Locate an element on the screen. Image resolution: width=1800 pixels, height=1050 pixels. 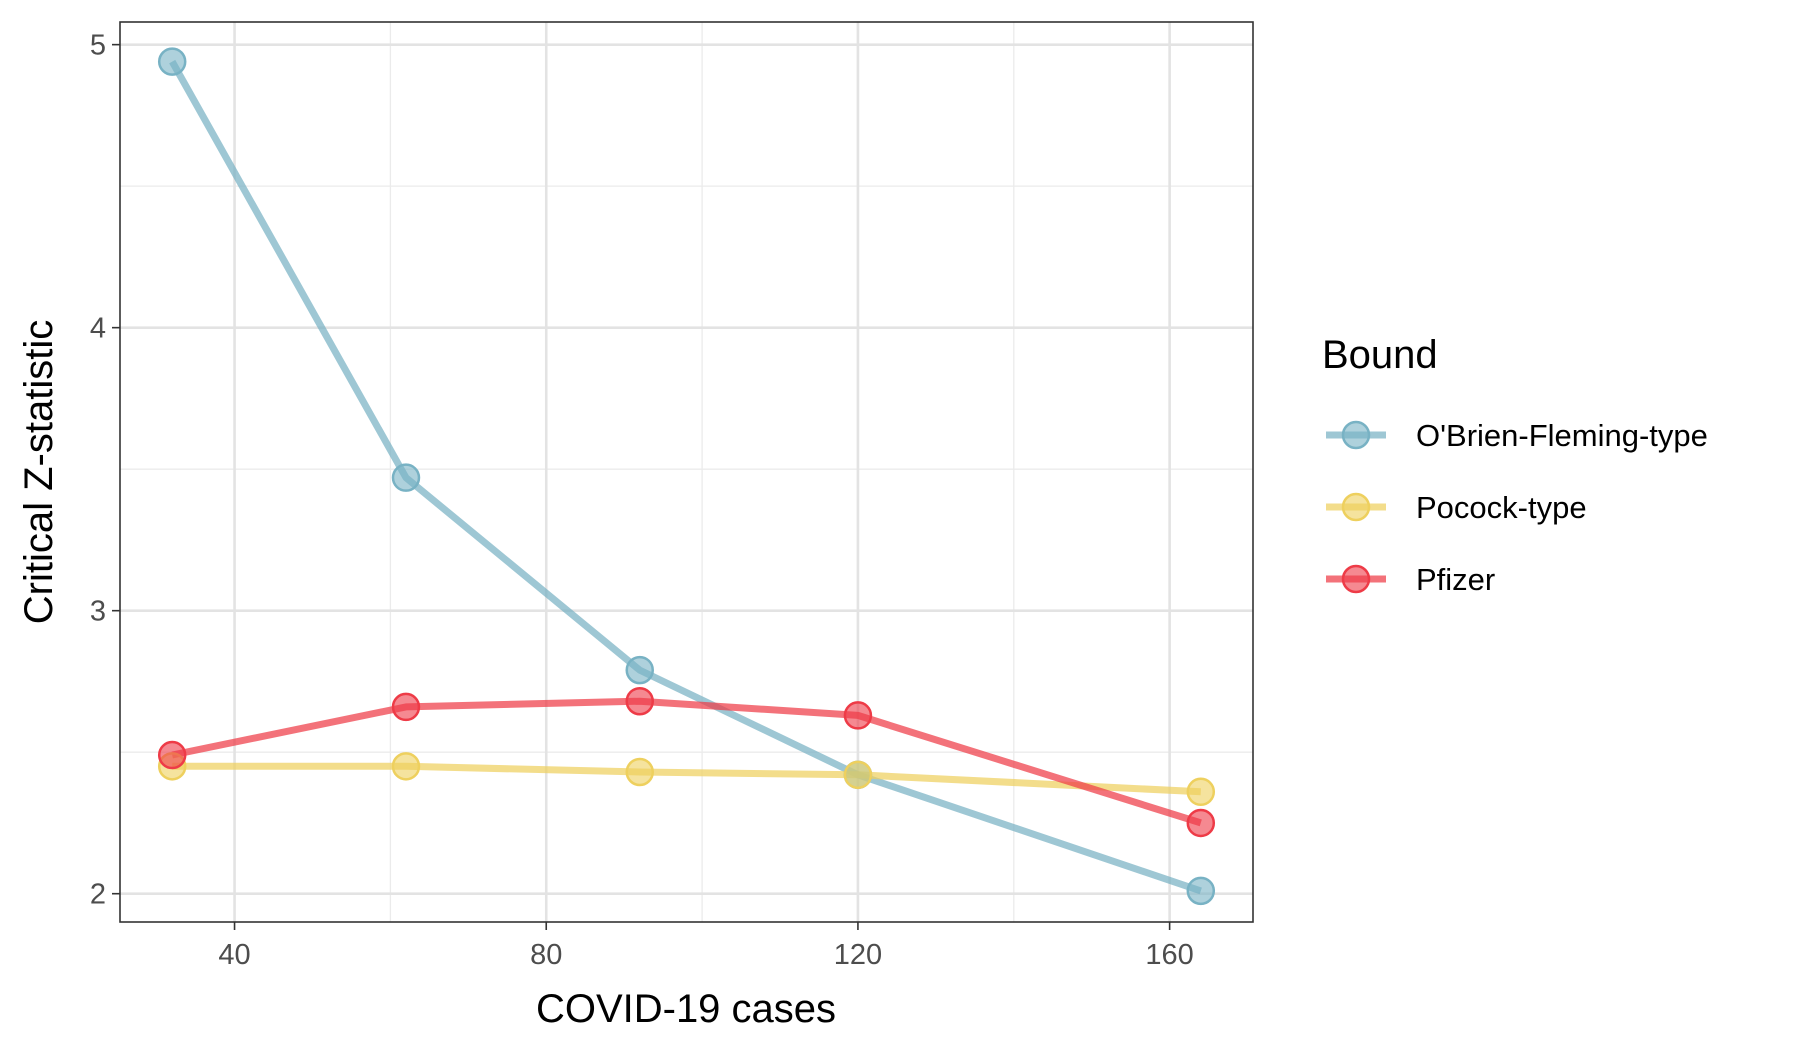
legend-label: O'Brien-Fleming-type is located at coordinates (1562, 435).